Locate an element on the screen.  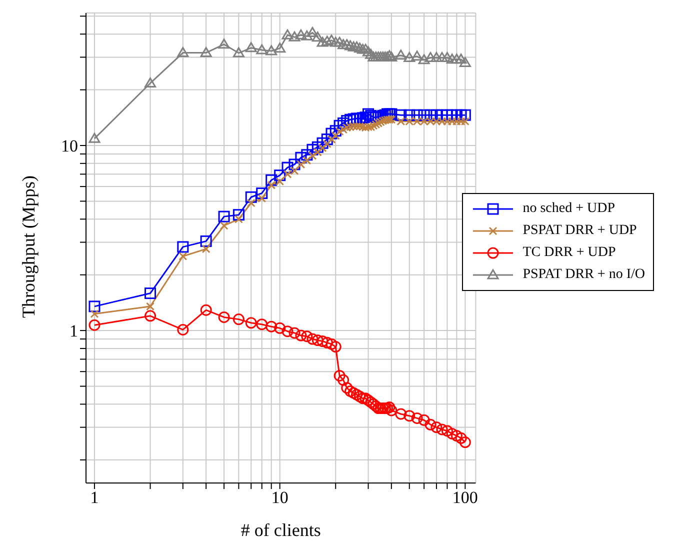
legend-label: PSPAT DRR + UDP is located at coordinates (579, 231).